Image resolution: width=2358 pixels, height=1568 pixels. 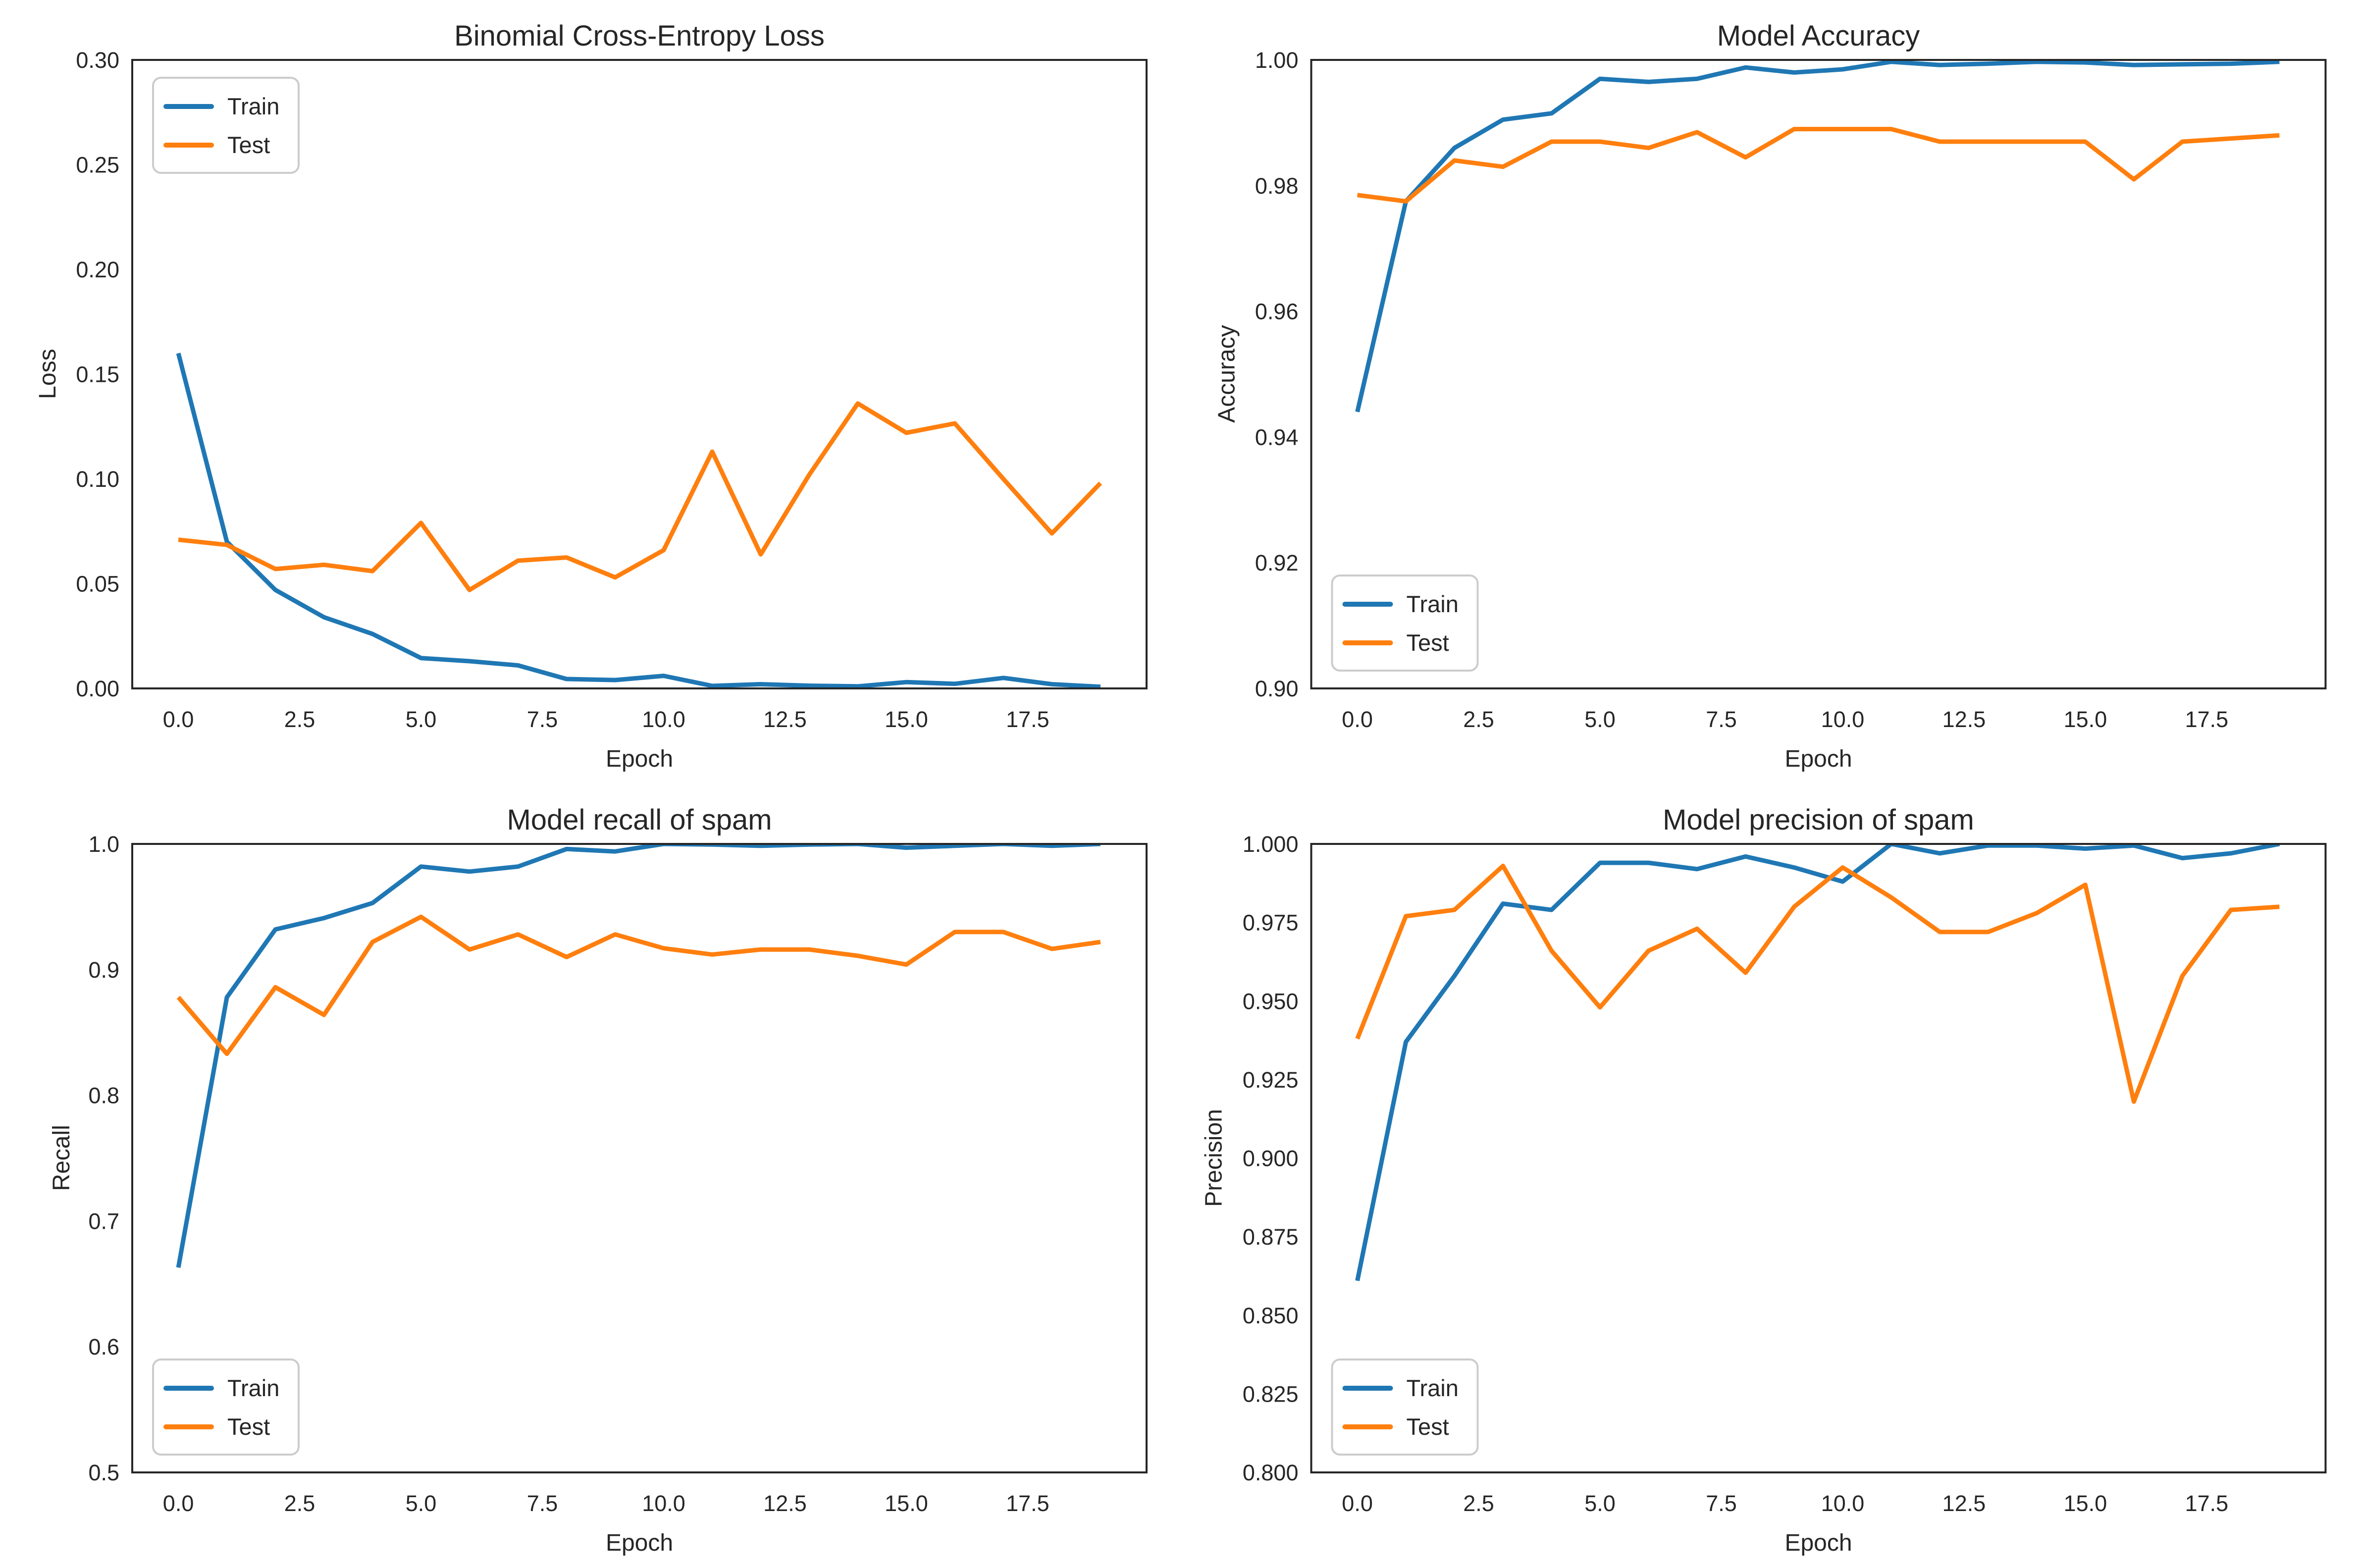 I want to click on y-tick-label: 0.5, so click(x=103, y=1472).